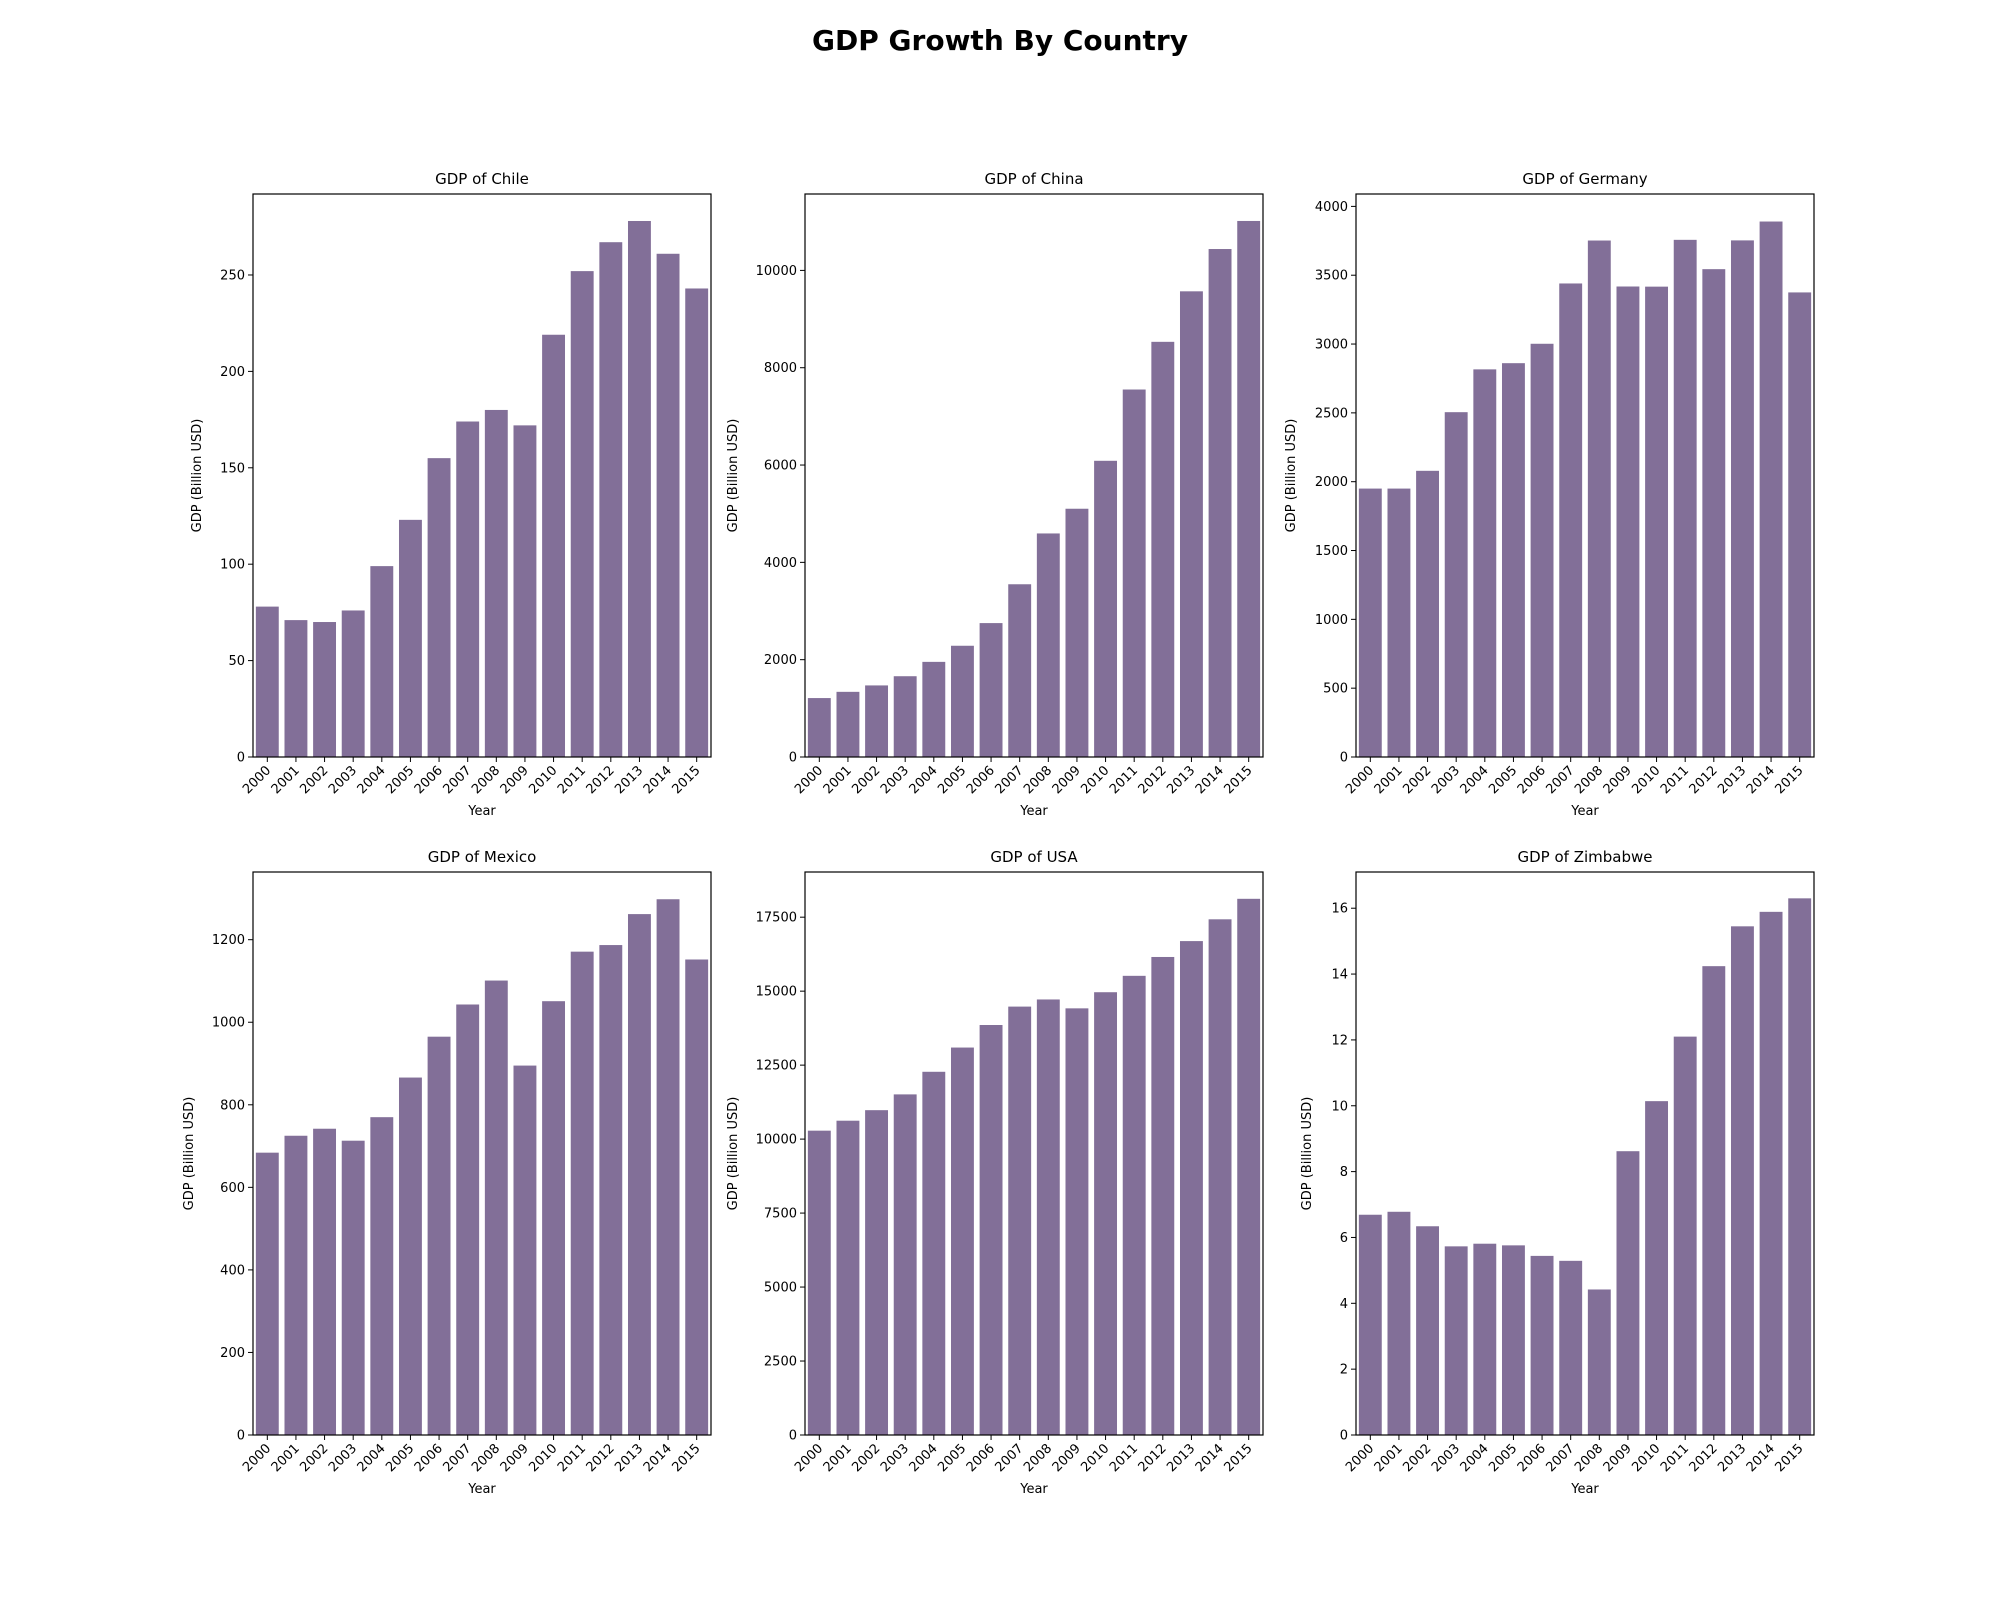  I want to click on bar-2007, so click(468, 1219).